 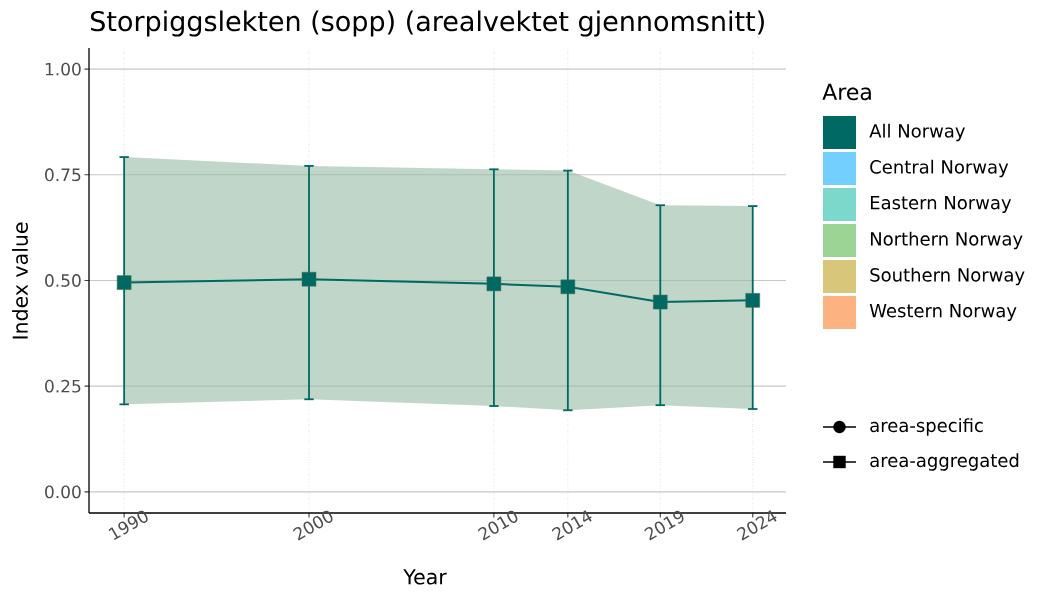 What do you see at coordinates (20, 280) in the screenshot?
I see `y-axis-title: Index value` at bounding box center [20, 280].